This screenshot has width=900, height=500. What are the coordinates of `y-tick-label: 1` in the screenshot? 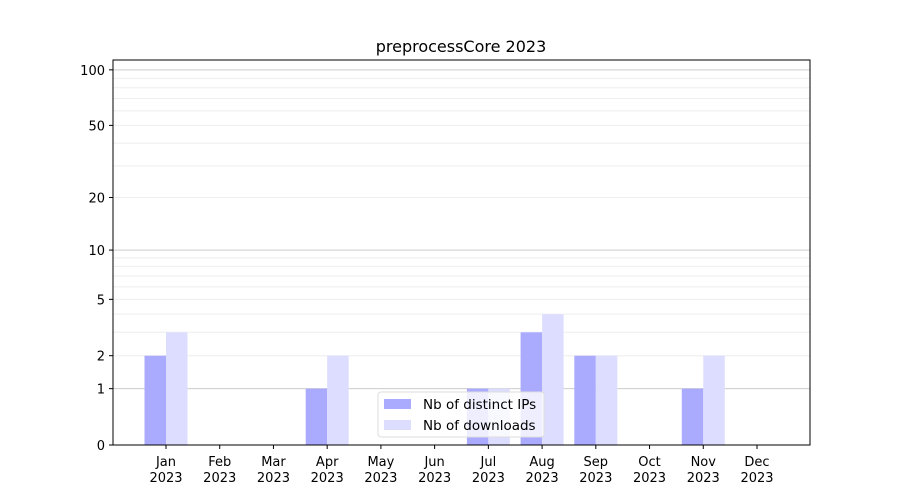 It's located at (101, 390).